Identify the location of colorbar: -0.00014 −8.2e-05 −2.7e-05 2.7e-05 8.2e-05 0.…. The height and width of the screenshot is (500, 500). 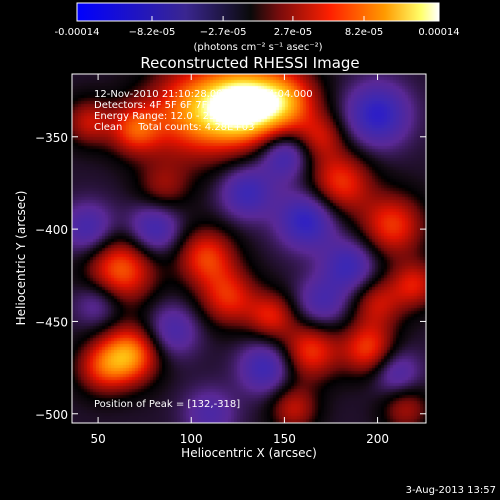
(257, 27).